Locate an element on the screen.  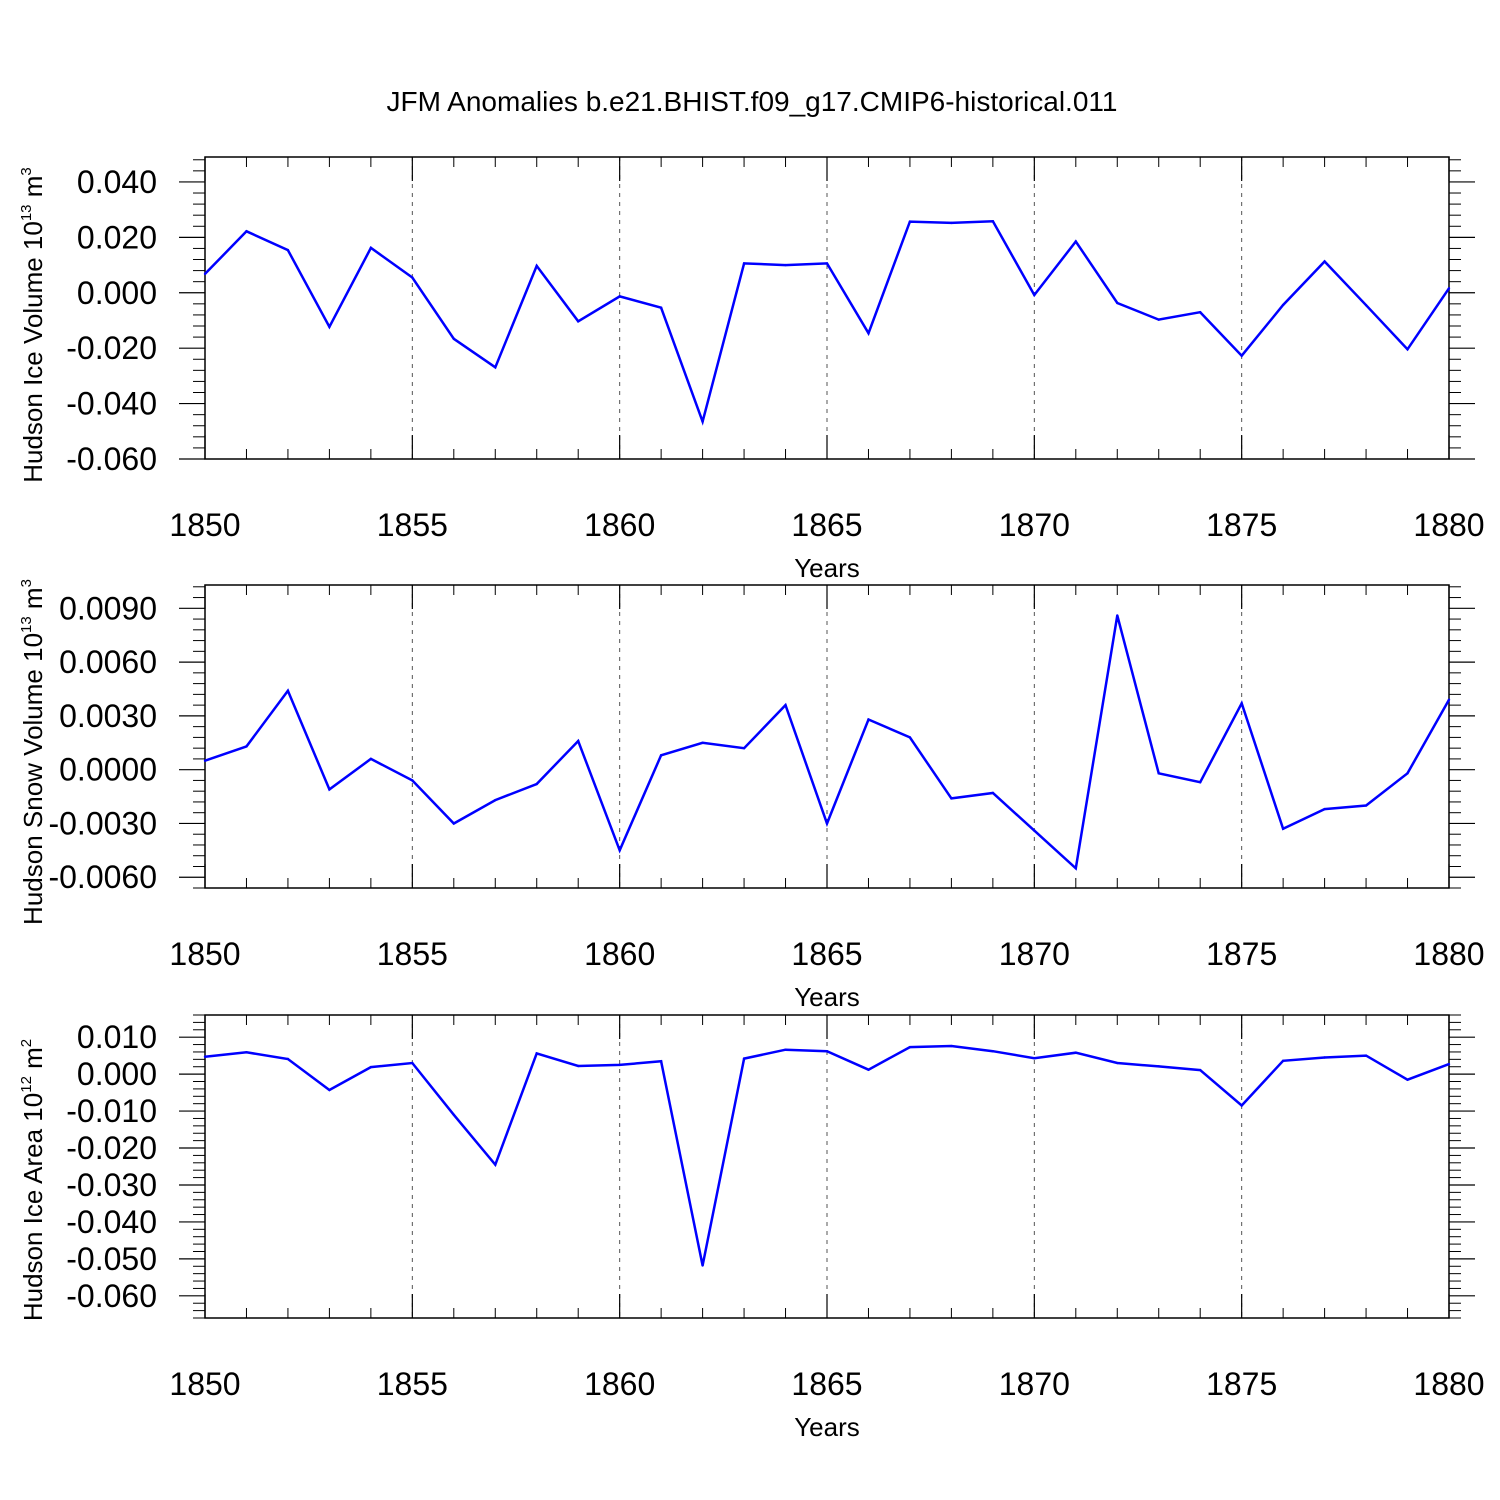
y-tick-label: -0.050 is located at coordinates (111, 1259).